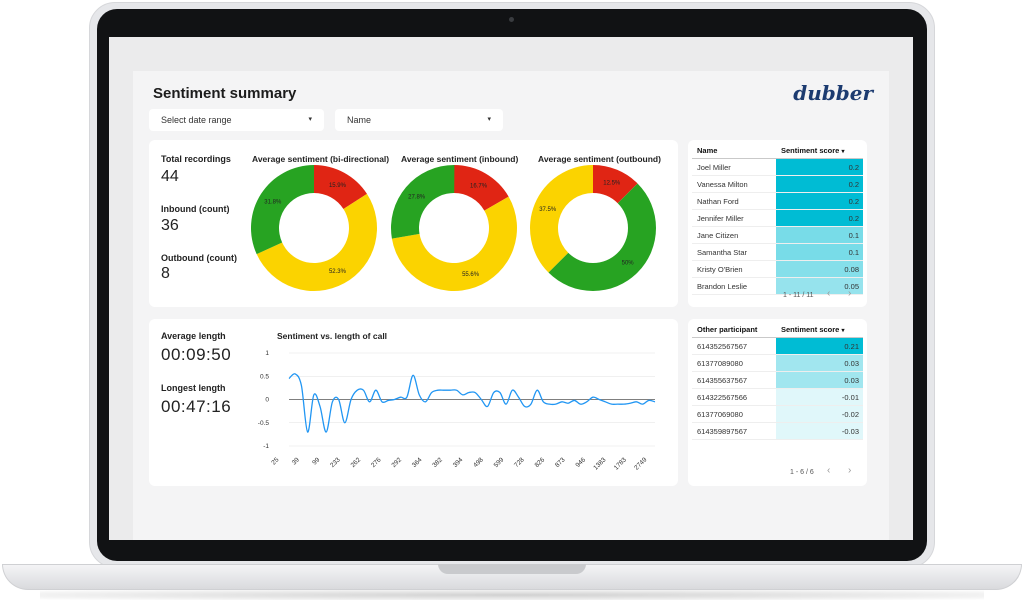  What do you see at coordinates (499, 462) in the screenshot?
I see `x-tick-label: 599` at bounding box center [499, 462].